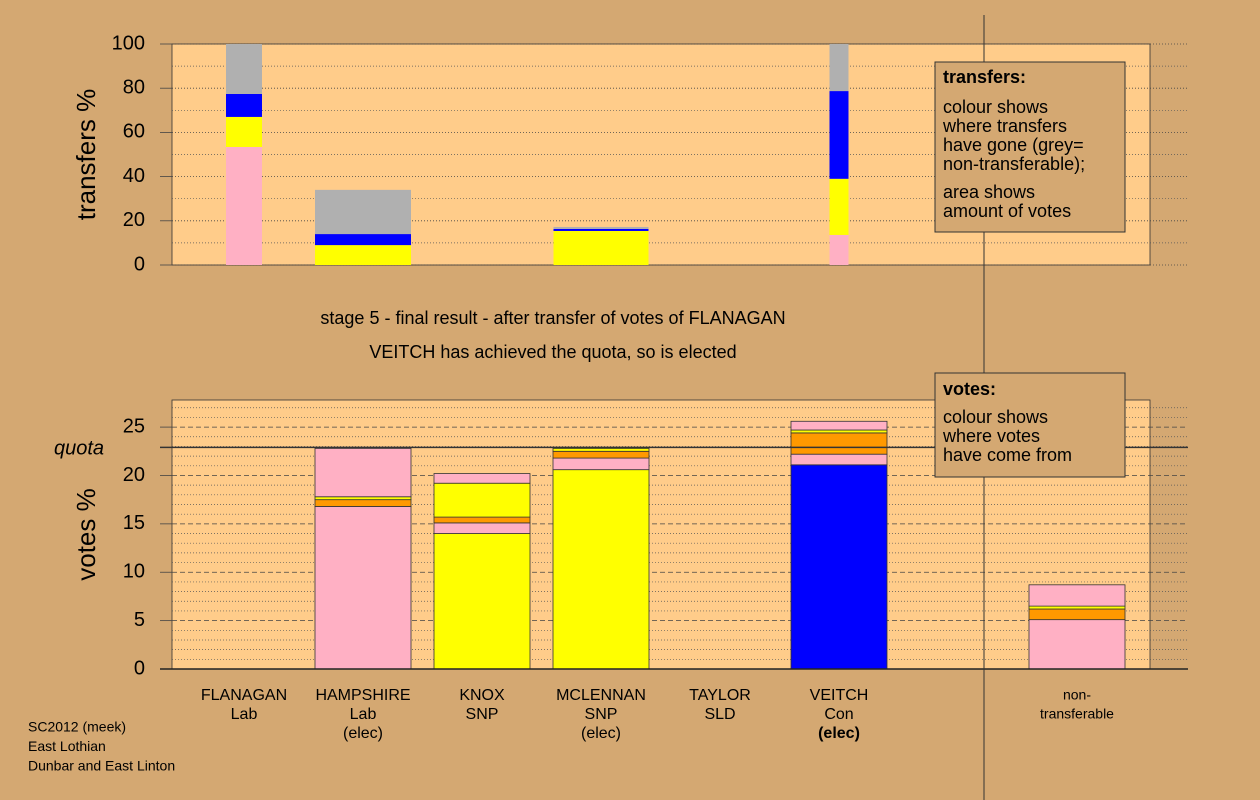 The width and height of the screenshot is (1260, 800). What do you see at coordinates (719, 714) in the screenshot?
I see `x-tick-label: SLD` at bounding box center [719, 714].